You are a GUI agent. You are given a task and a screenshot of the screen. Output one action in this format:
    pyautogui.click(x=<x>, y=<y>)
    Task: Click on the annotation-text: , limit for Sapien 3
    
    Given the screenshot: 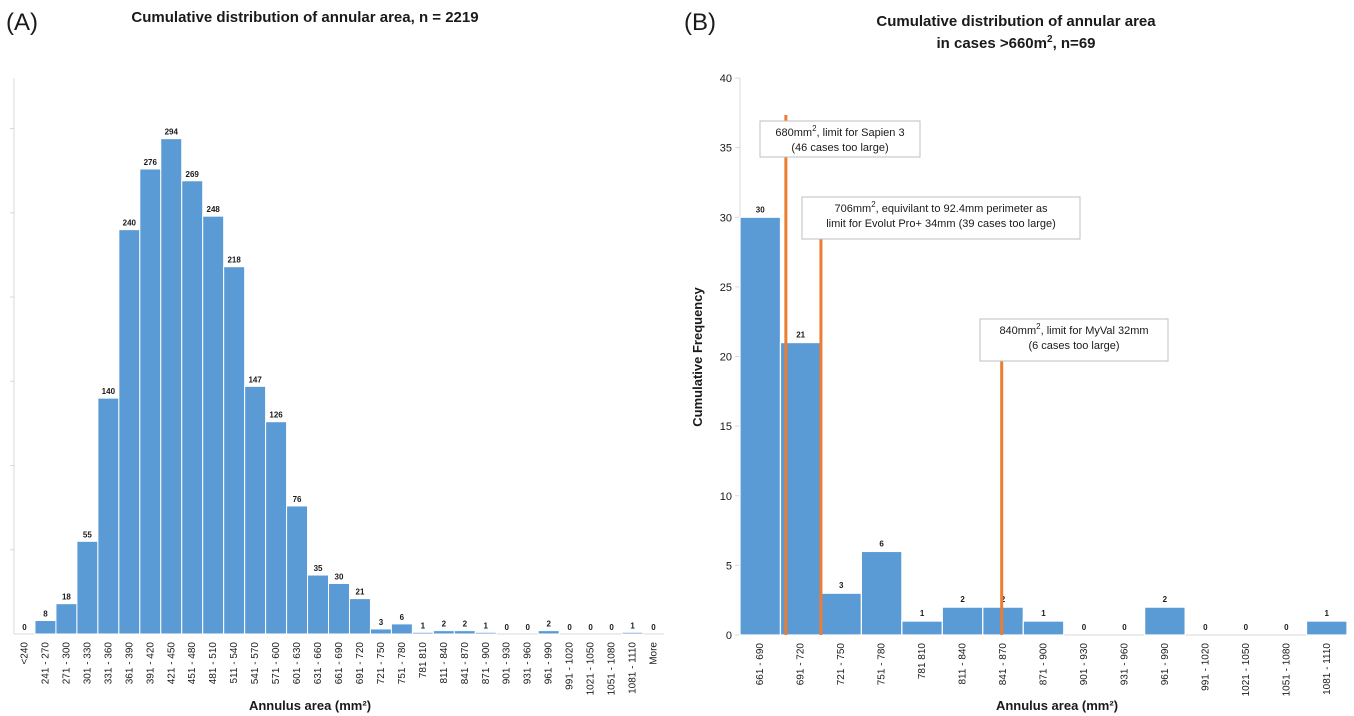 What is the action you would take?
    pyautogui.click(x=861, y=133)
    